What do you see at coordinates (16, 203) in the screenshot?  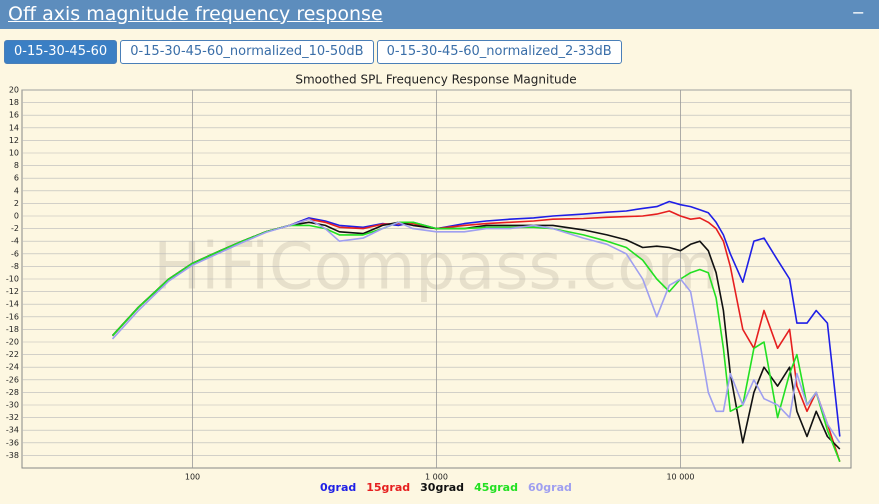 I see `y-tick-label: 2` at bounding box center [16, 203].